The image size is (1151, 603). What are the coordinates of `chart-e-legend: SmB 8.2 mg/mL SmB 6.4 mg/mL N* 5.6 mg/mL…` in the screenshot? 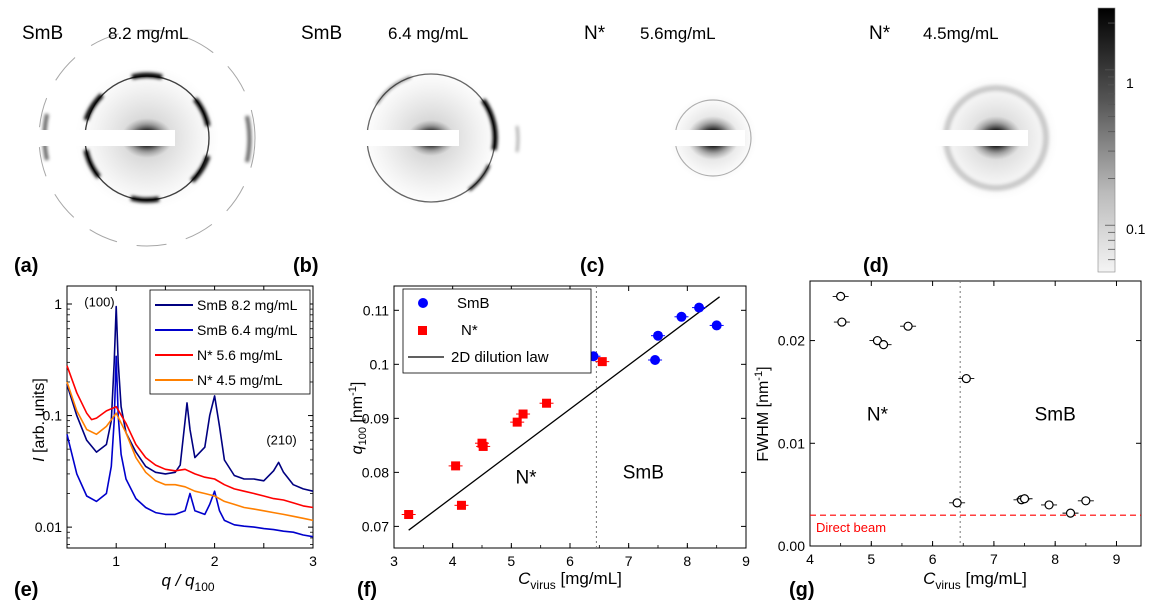 It's located at (230, 342).